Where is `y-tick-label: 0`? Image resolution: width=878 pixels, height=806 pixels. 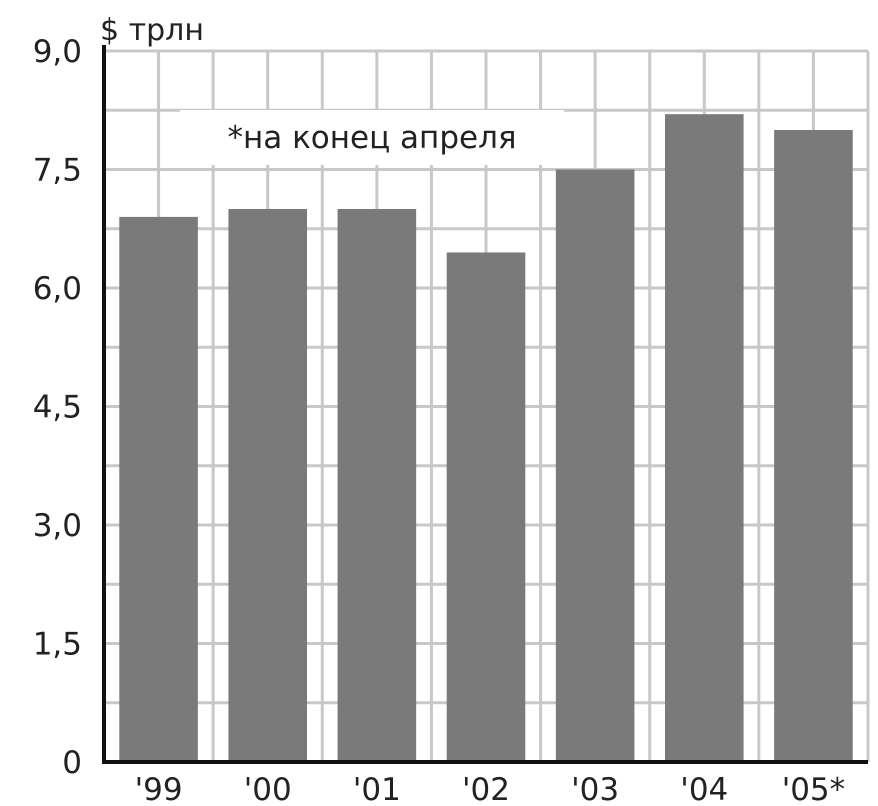
y-tick-label: 0 is located at coordinates (72, 763).